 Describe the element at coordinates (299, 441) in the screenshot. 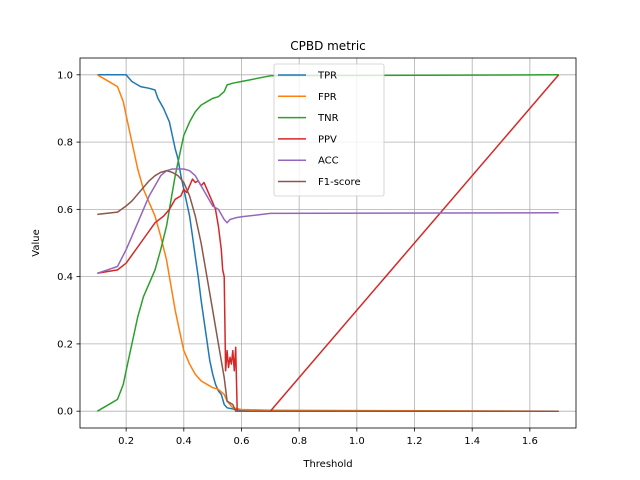

I see `x-tick-label: 0.8` at that location.